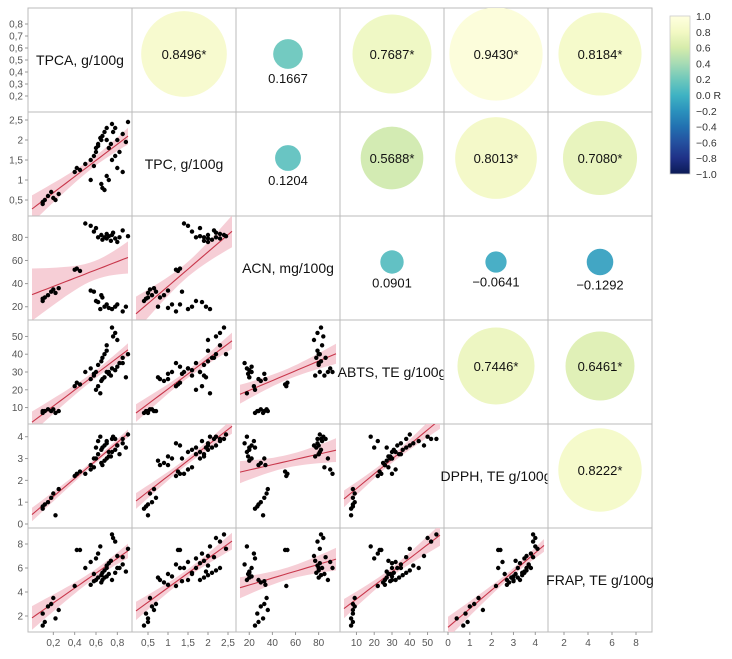 The width and height of the screenshot is (732, 659). What do you see at coordinates (288, 476) in the screenshot?
I see `panel-r4-c2` at bounding box center [288, 476].